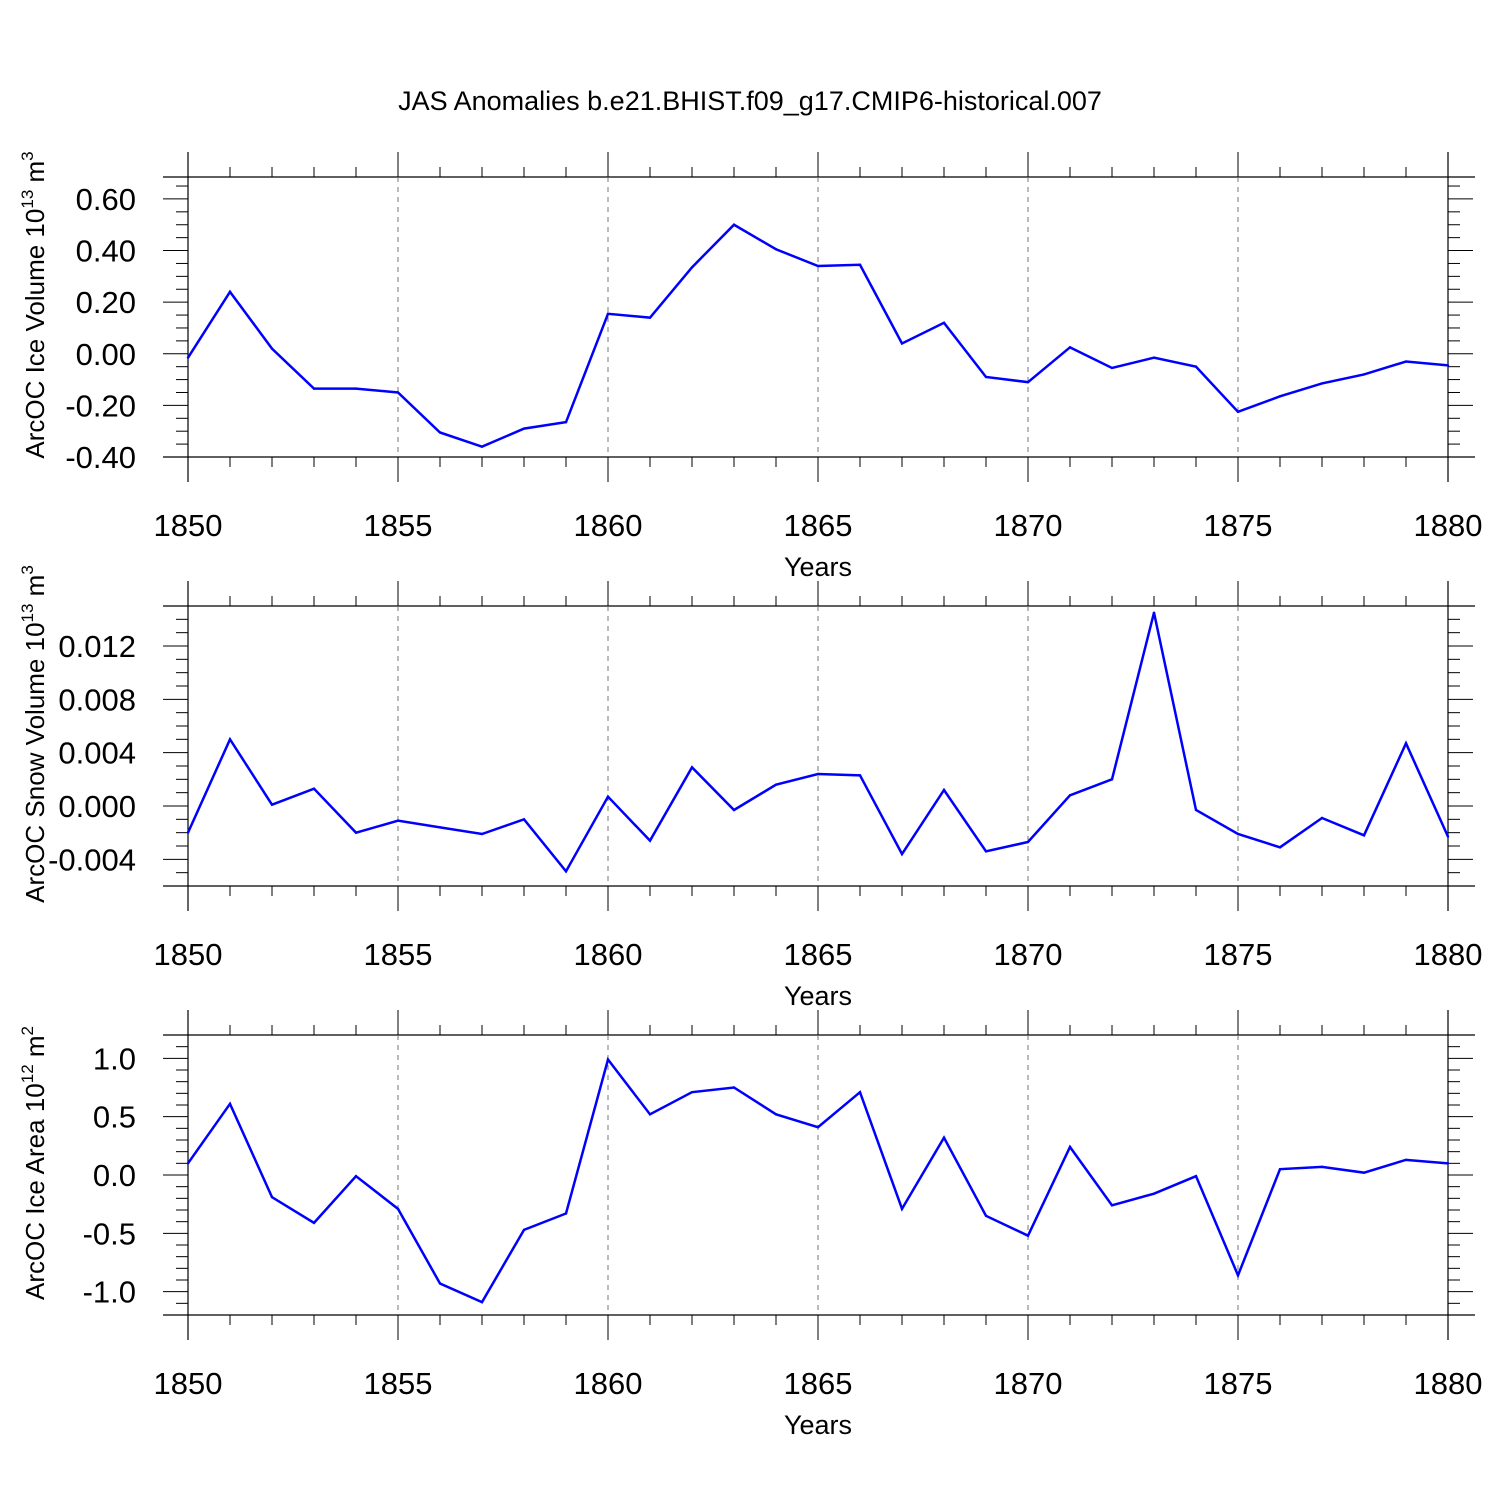 The image size is (1500, 1500). Describe the element at coordinates (100, 405) in the screenshot. I see `y-tick-label: -0.20` at that location.